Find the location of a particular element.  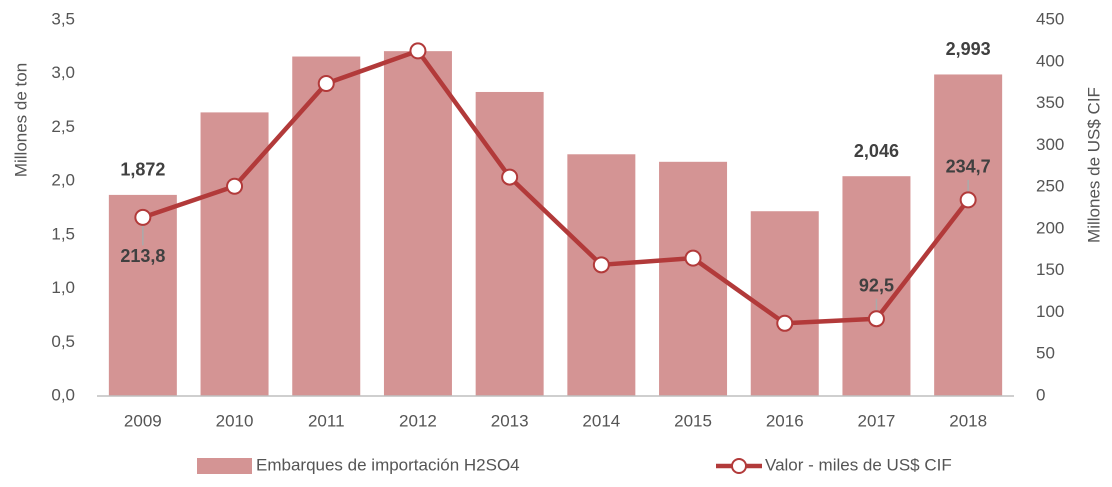

y2-axis-label: Millones de US$ CIF is located at coordinates (1093, 165).